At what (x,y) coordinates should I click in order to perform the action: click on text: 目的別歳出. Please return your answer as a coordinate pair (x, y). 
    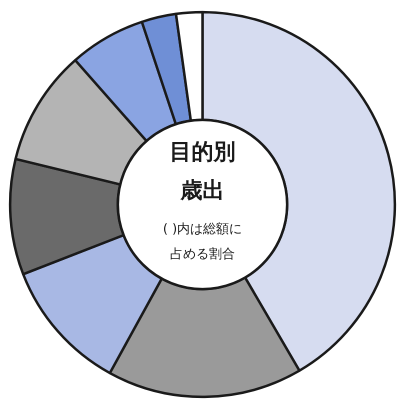
    Looking at the image, I should click on (203, 172).